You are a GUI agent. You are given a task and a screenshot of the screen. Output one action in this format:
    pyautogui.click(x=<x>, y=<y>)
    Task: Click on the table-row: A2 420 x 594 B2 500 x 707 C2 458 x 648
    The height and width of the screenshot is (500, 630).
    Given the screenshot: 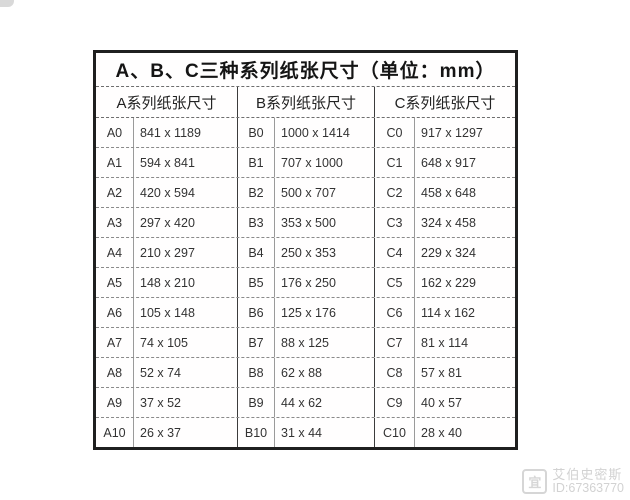 What is the action you would take?
    pyautogui.click(x=305, y=193)
    